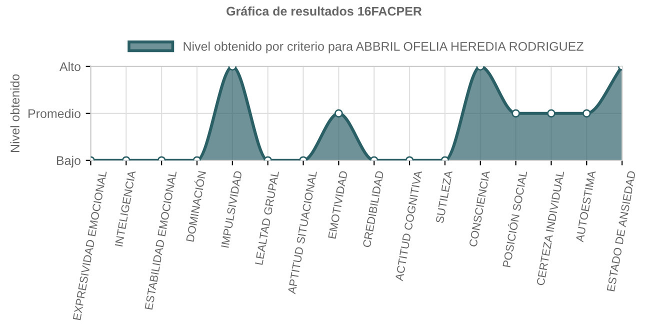 This screenshot has height=324, width=648. Describe the element at coordinates (384, 48) in the screenshot. I see `legend-label: Nivel obtenido por criterio para ABBRIL OFELIA HEREDIA RODRIGUEZ` at that location.